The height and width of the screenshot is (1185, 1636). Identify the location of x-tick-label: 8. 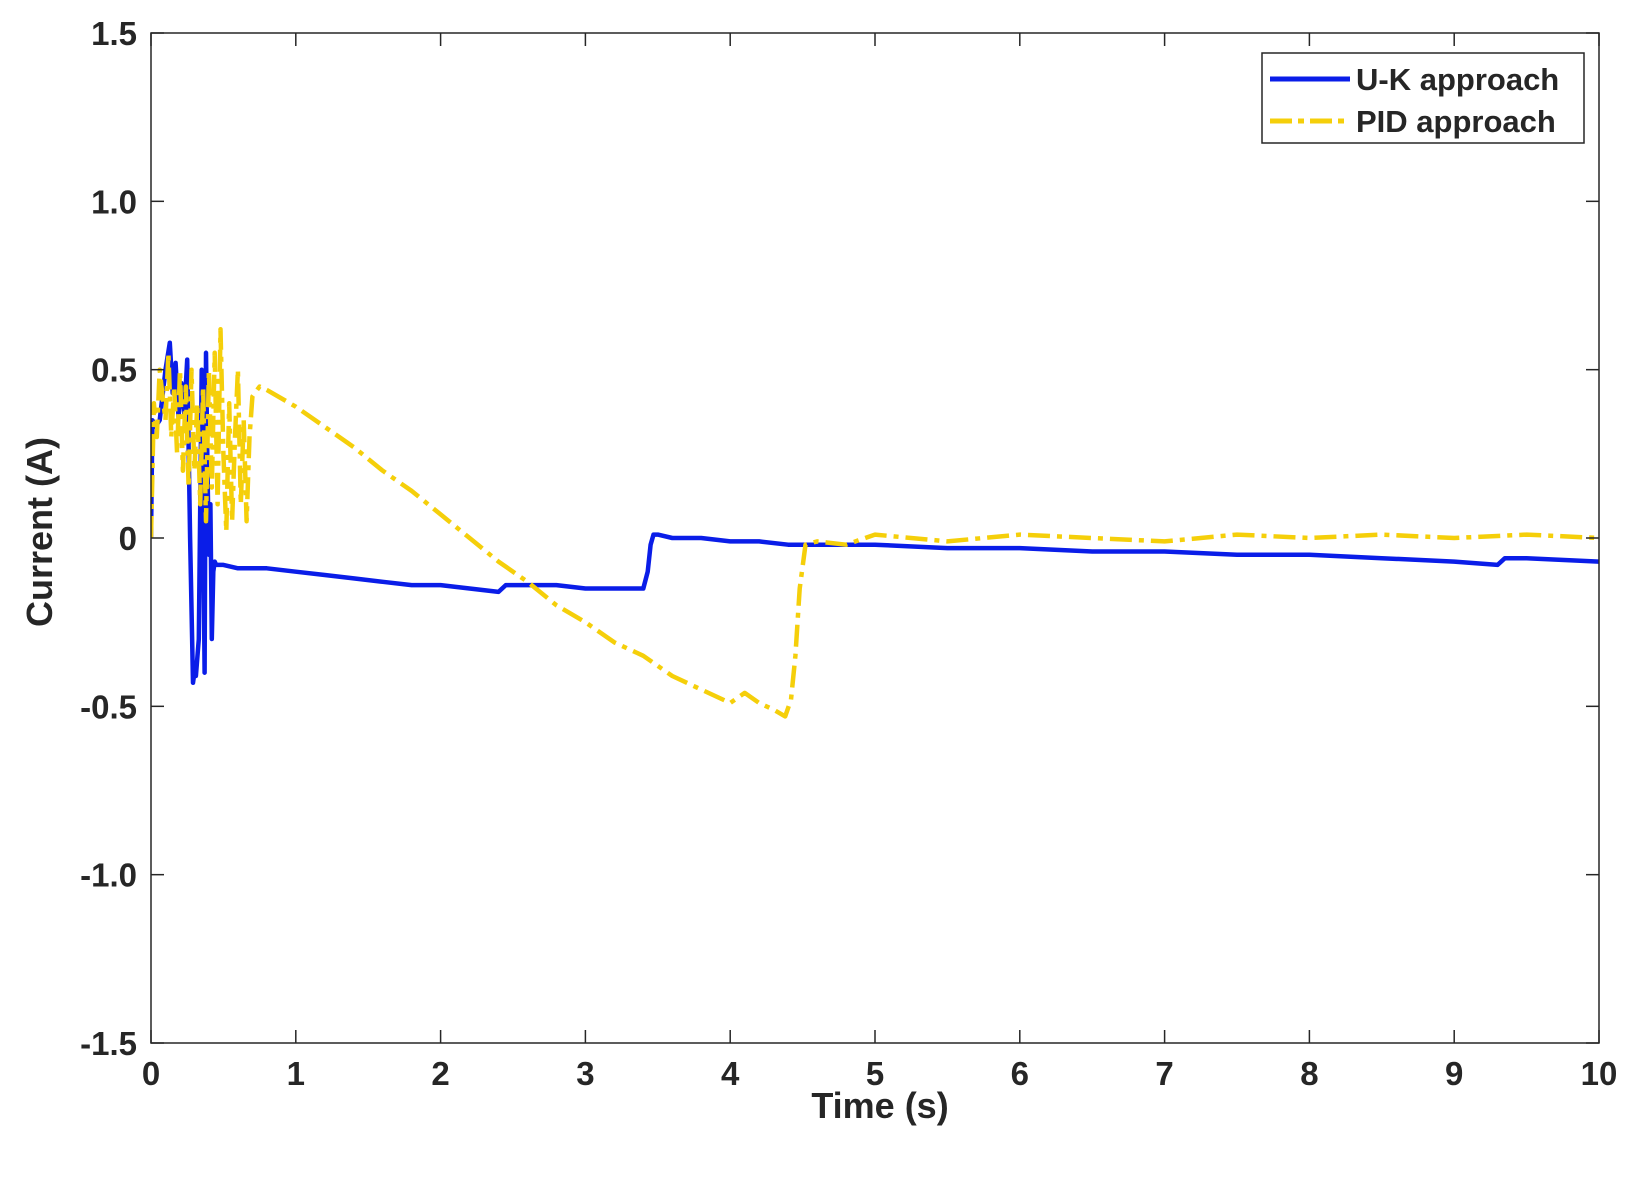
(1309, 1073).